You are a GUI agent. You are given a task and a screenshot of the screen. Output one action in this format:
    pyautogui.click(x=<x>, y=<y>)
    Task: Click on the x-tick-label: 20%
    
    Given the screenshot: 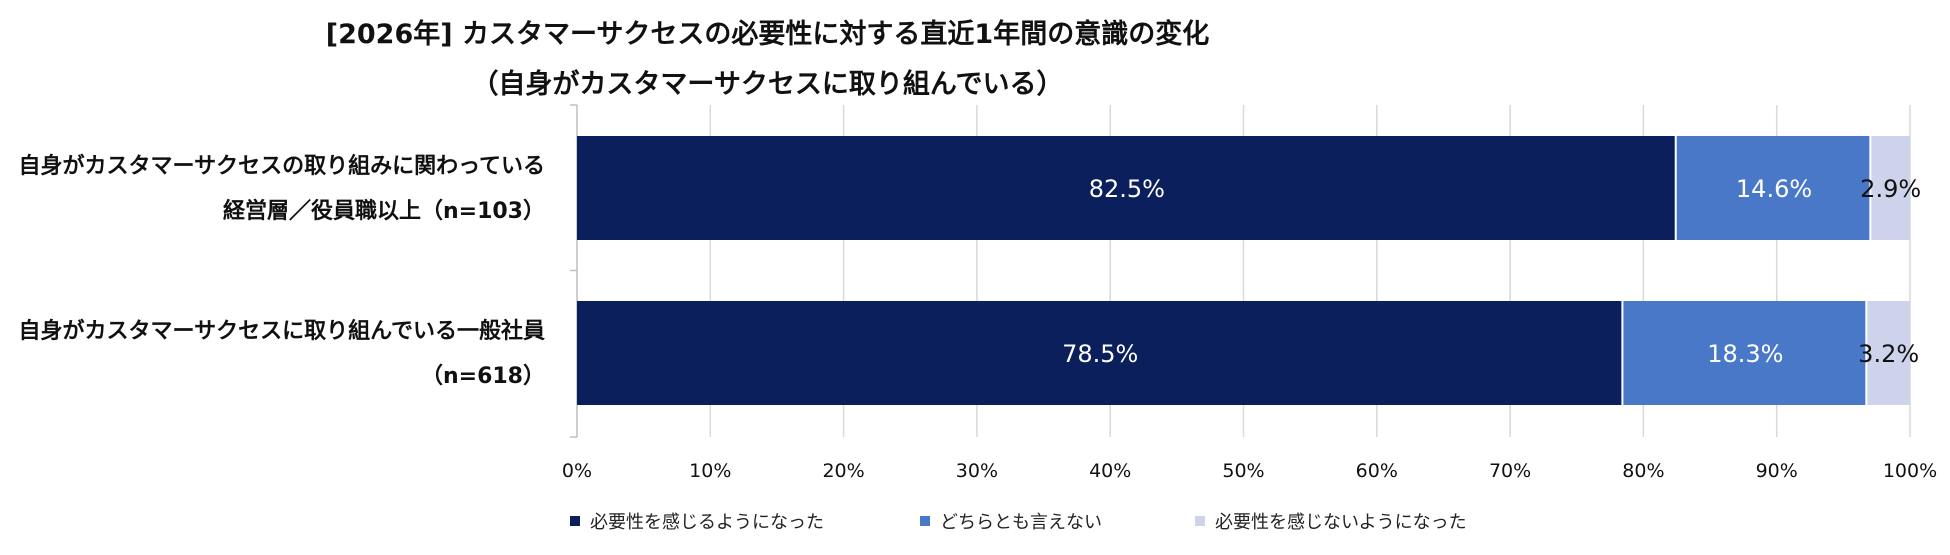 What is the action you would take?
    pyautogui.click(x=843, y=471)
    